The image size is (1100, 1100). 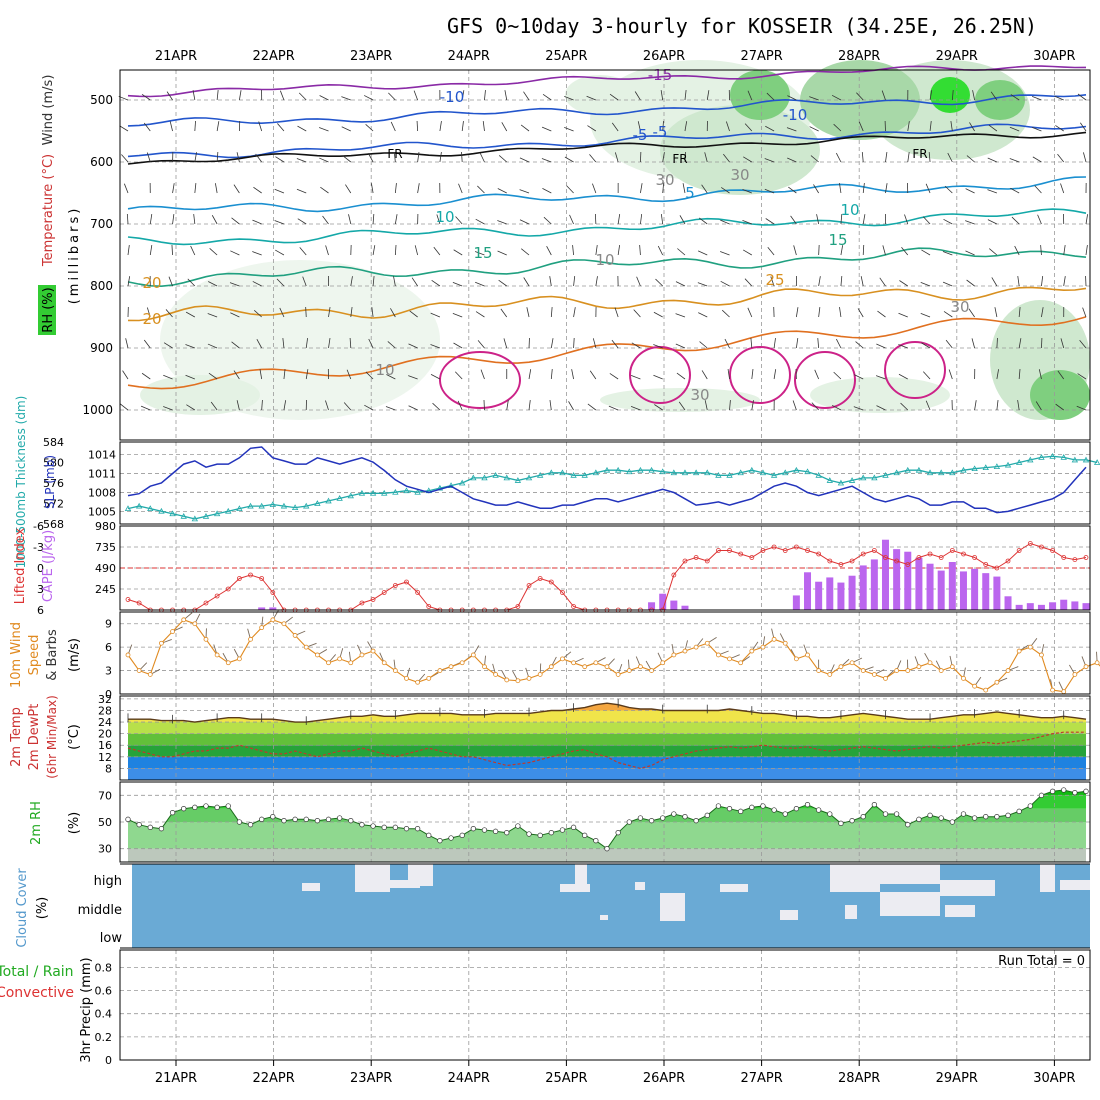 What do you see at coordinates (102, 492) in the screenshot?
I see `slp-tick-label: 1008` at bounding box center [102, 492].